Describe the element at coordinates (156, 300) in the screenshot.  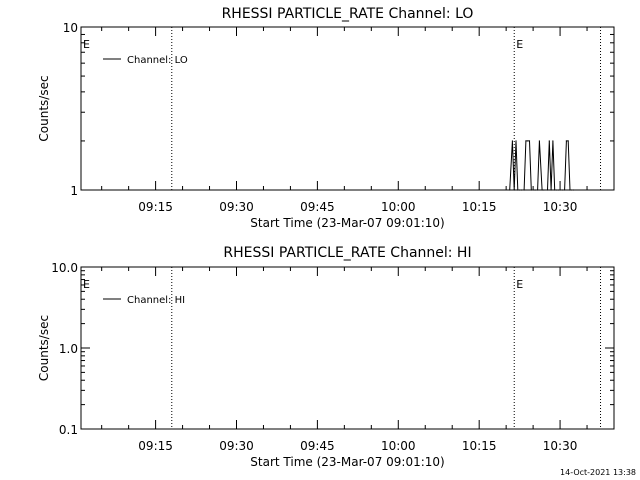
I see `legend-label: Channel: HI` at that location.